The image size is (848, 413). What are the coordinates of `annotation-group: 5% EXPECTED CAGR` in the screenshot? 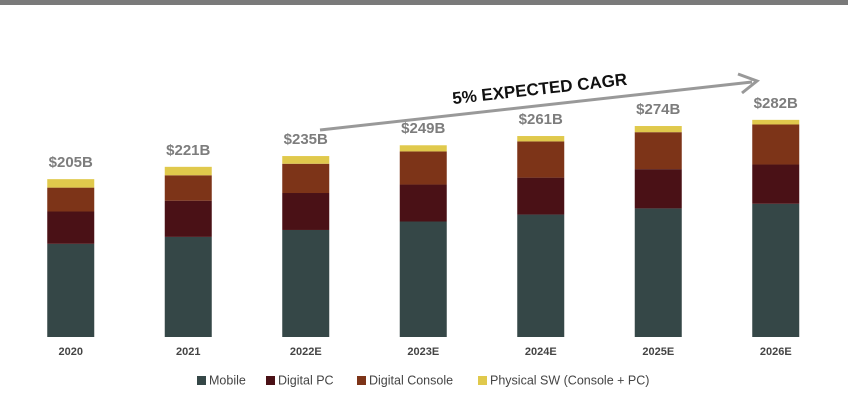 It's located at (539, 89).